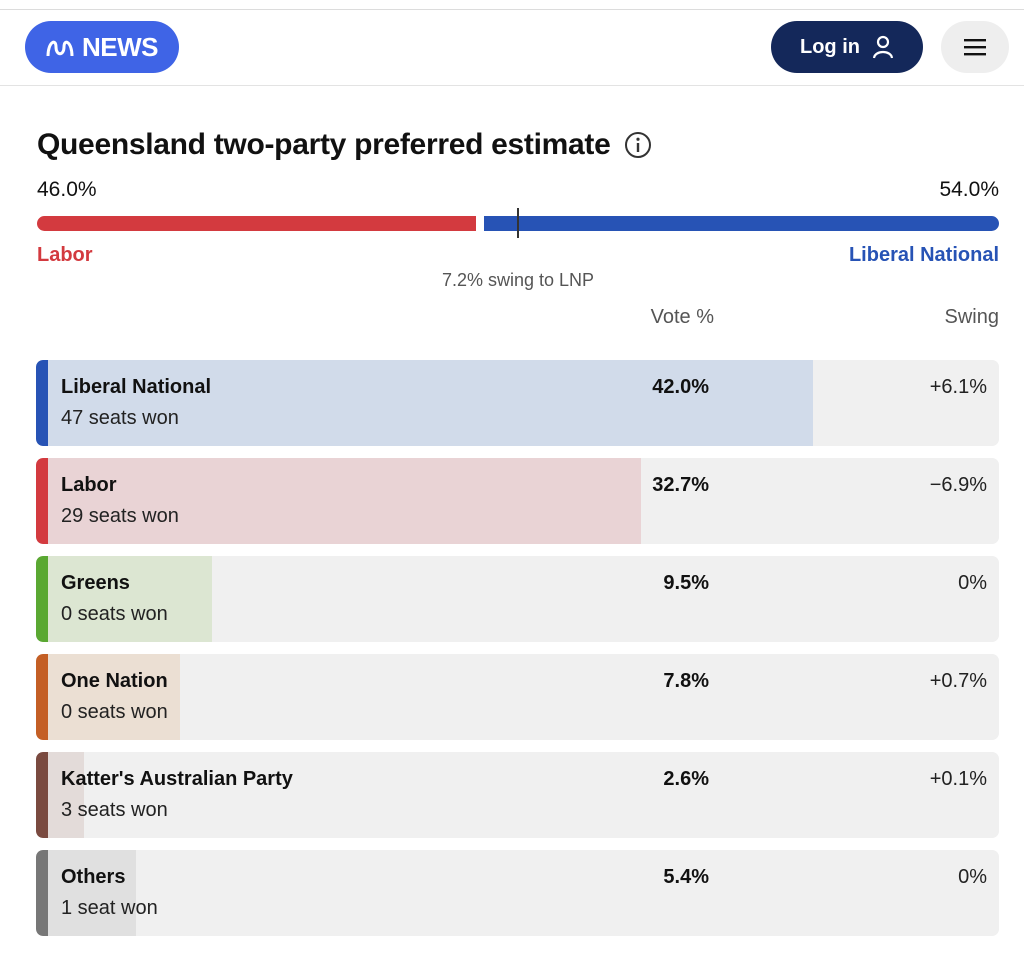  Describe the element at coordinates (89, 485) in the screenshot. I see `party-name: Labor` at that location.